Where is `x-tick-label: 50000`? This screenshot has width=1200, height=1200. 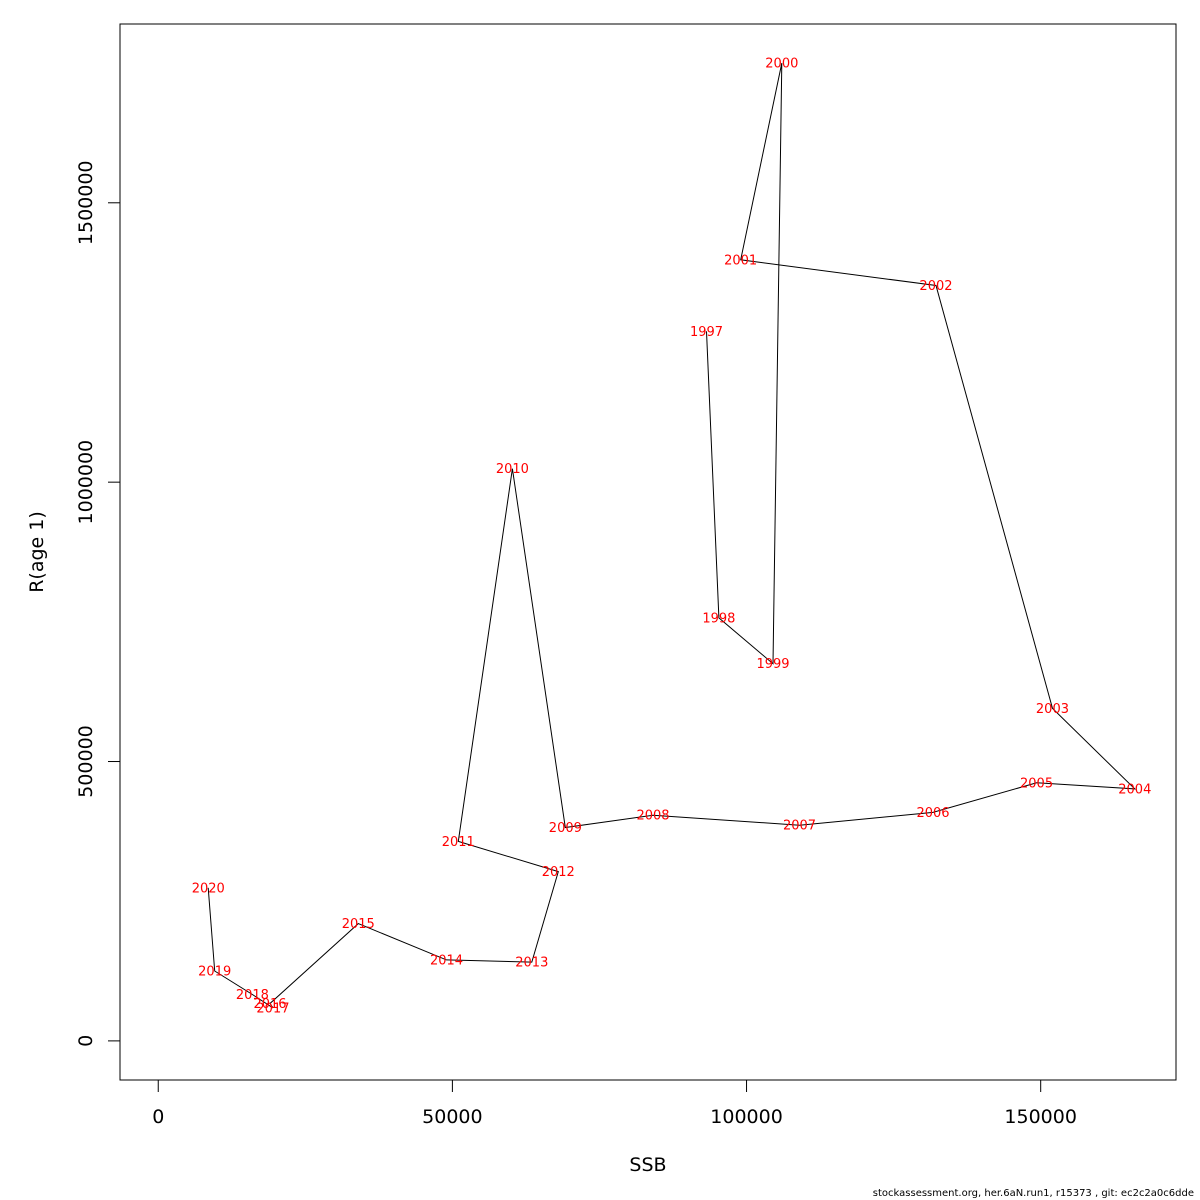
x-tick-label: 50000 is located at coordinates (452, 1117).